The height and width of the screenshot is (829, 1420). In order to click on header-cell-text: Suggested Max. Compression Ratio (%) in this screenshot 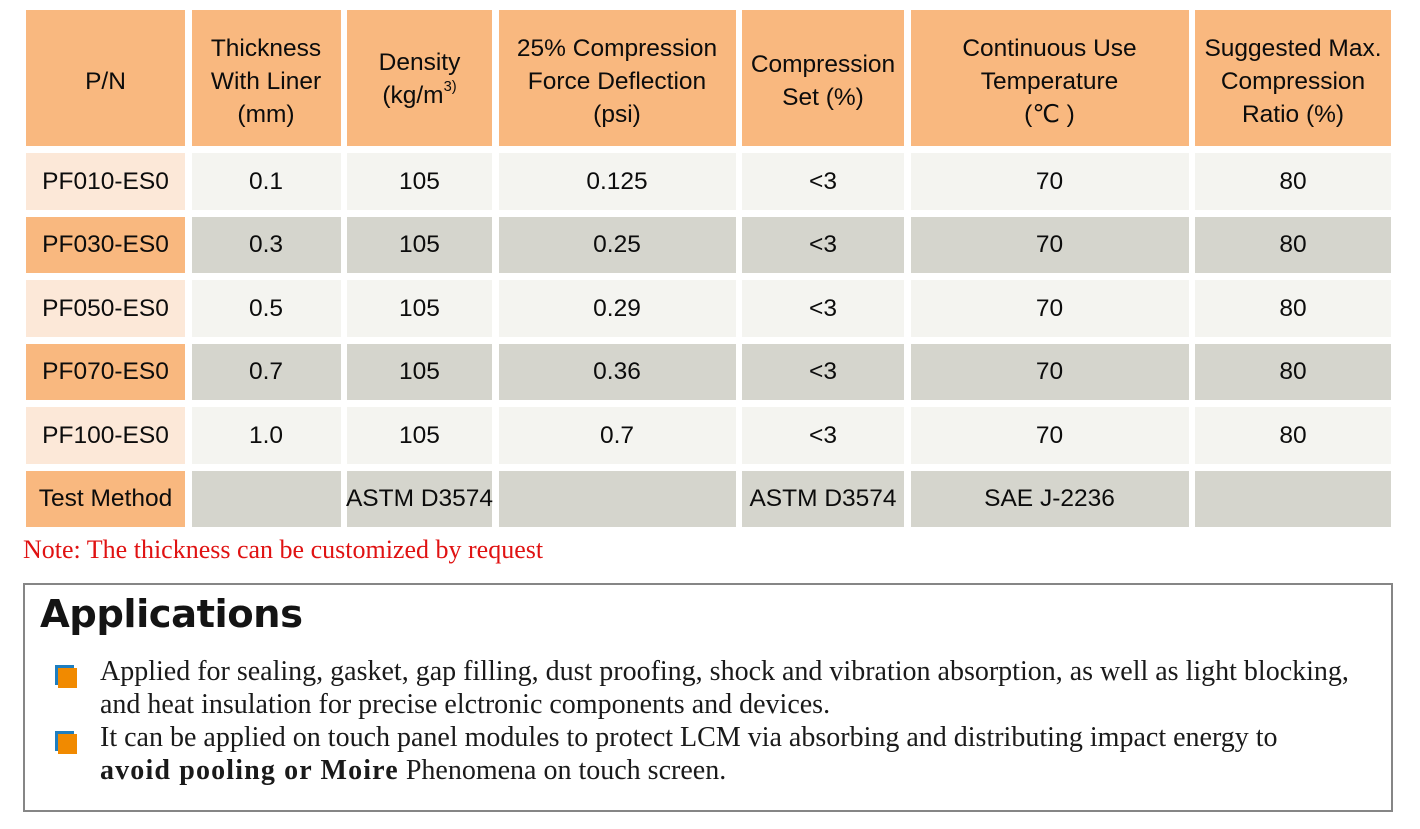, I will do `click(1293, 81)`.